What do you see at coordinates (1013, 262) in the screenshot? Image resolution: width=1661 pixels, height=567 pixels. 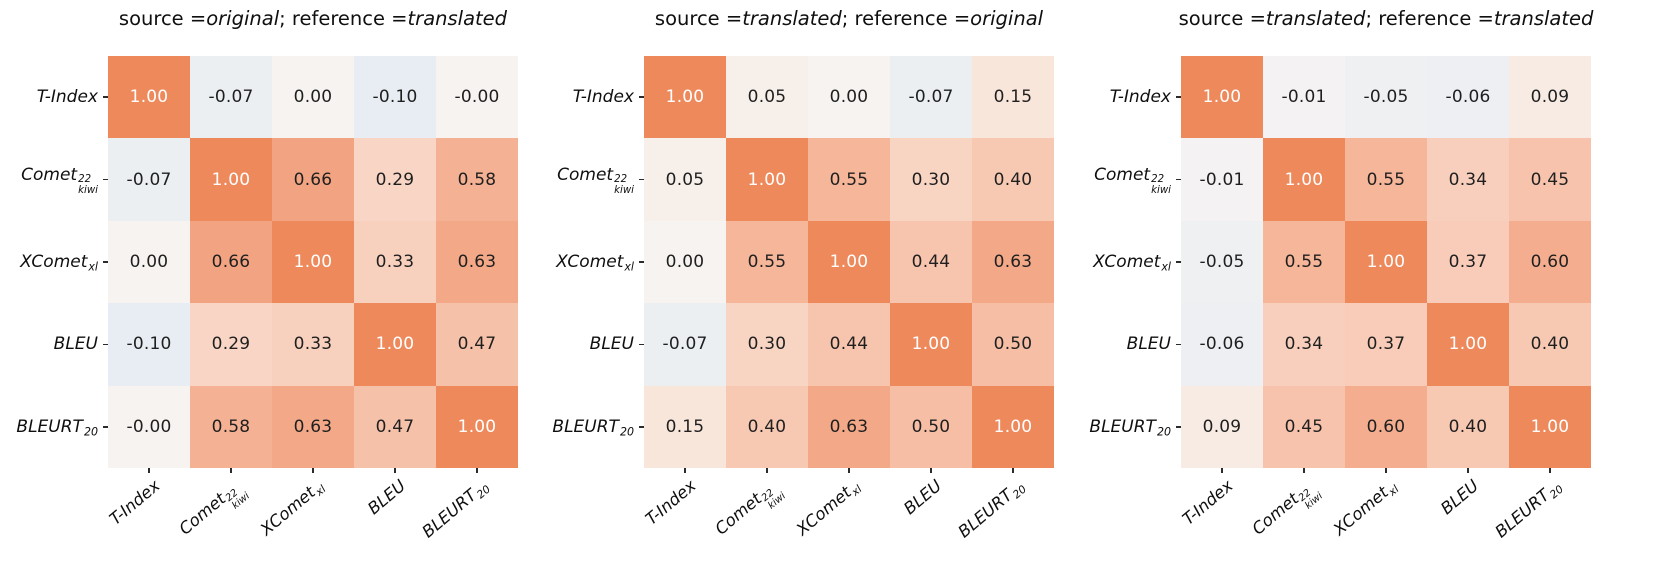 I see `heatmap-cell: 0.63` at bounding box center [1013, 262].